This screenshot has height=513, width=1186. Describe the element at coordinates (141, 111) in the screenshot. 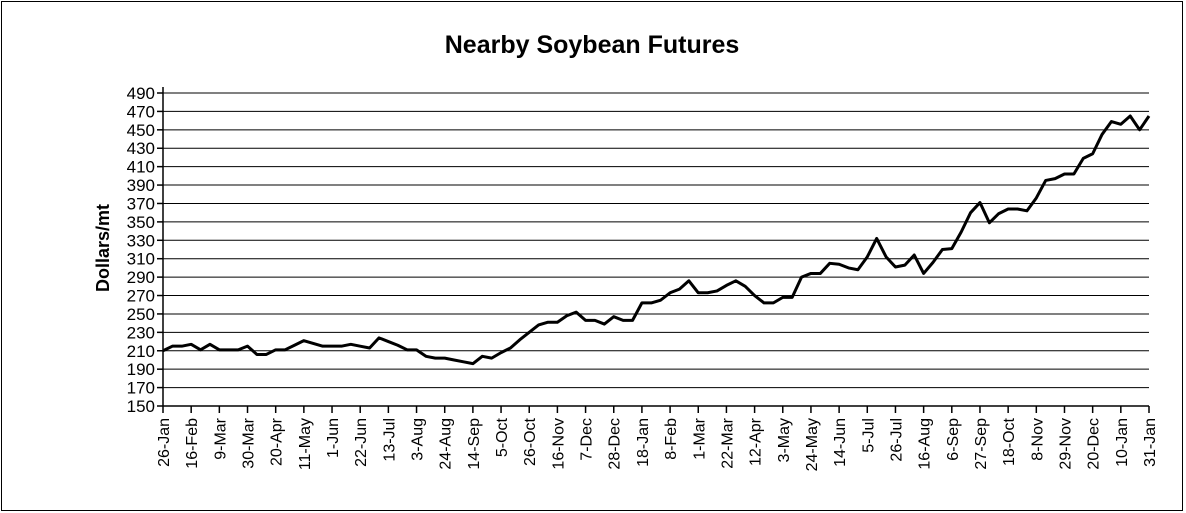

I see `y-tick-label: 470` at that location.